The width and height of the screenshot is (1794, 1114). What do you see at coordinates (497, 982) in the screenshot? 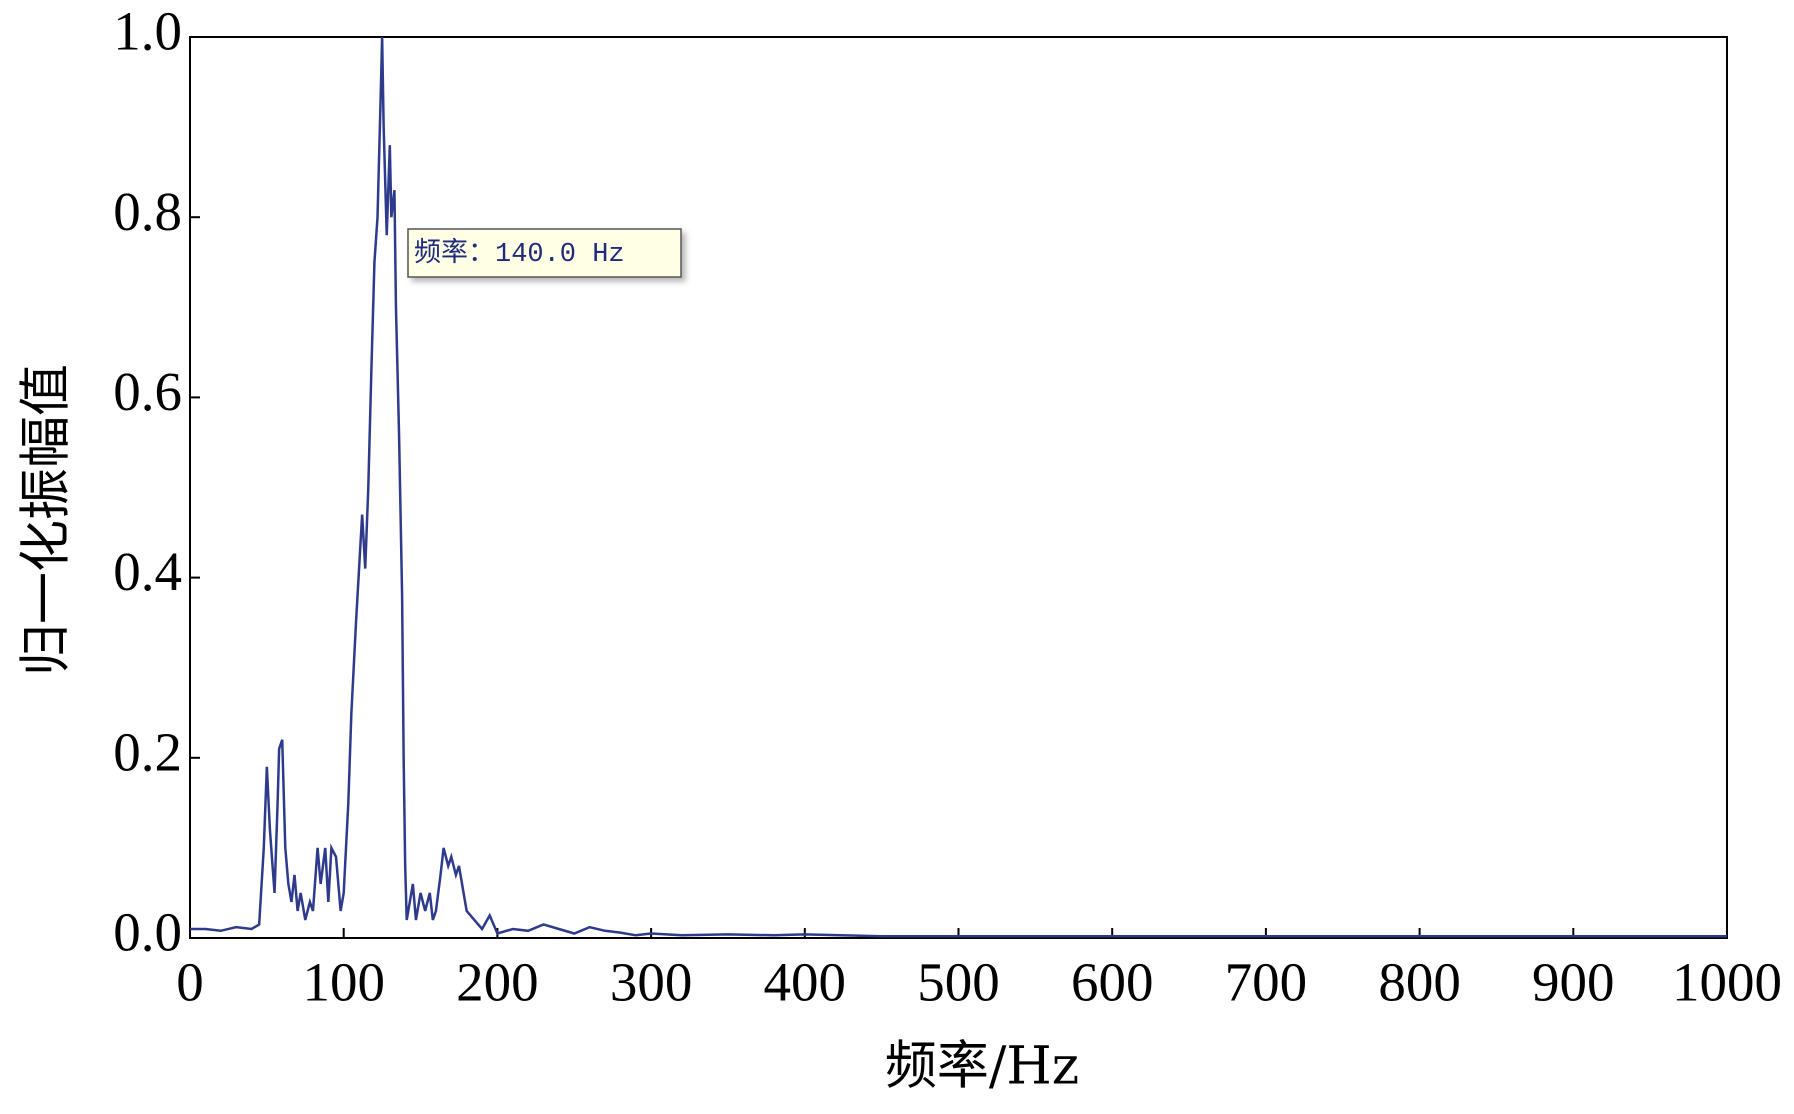
I see `x-tick-label: 200` at bounding box center [497, 982].